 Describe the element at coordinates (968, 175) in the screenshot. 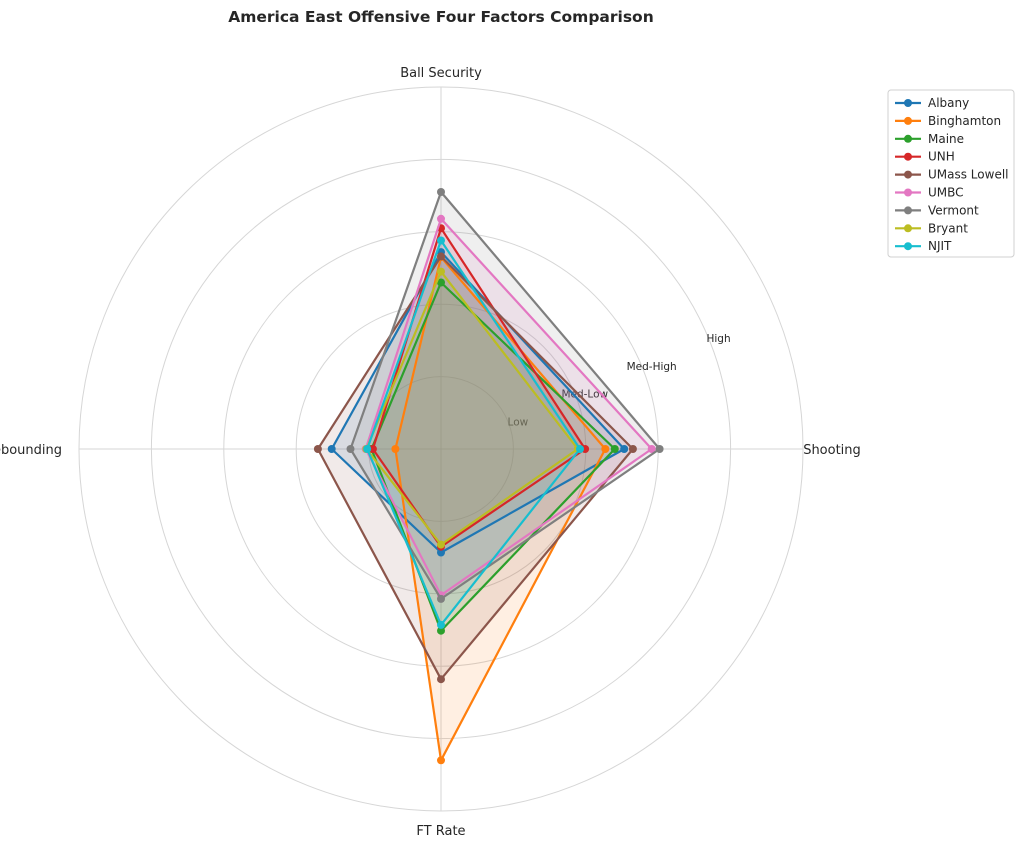

I see `legend-label: UMass Lowell` at that location.